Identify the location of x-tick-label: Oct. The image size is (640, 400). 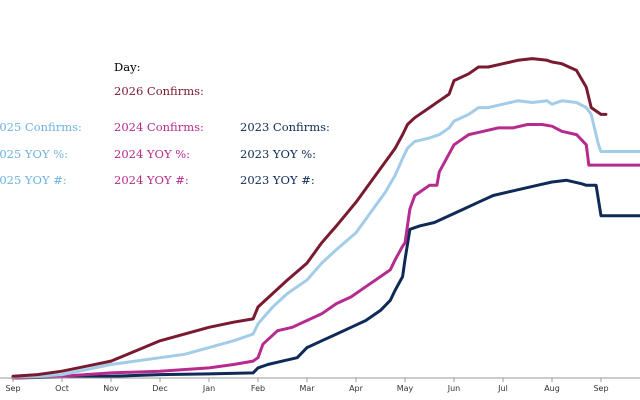
(62, 388).